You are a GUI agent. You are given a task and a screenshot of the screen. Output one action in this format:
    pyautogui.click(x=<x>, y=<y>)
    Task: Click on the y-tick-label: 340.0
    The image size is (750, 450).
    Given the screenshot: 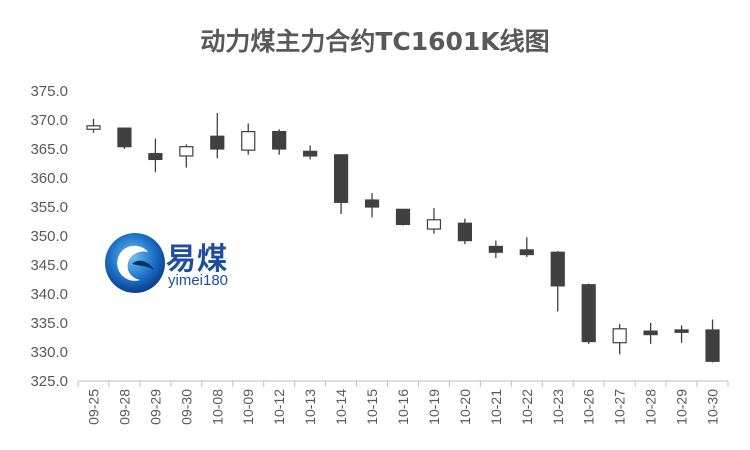 What is the action you would take?
    pyautogui.click(x=49, y=294)
    